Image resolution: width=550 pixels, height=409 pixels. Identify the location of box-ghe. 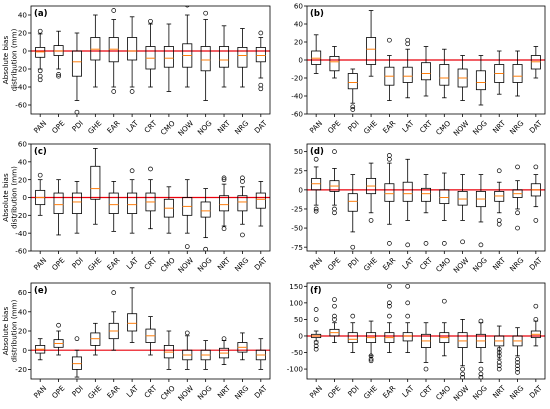
(371, 342).